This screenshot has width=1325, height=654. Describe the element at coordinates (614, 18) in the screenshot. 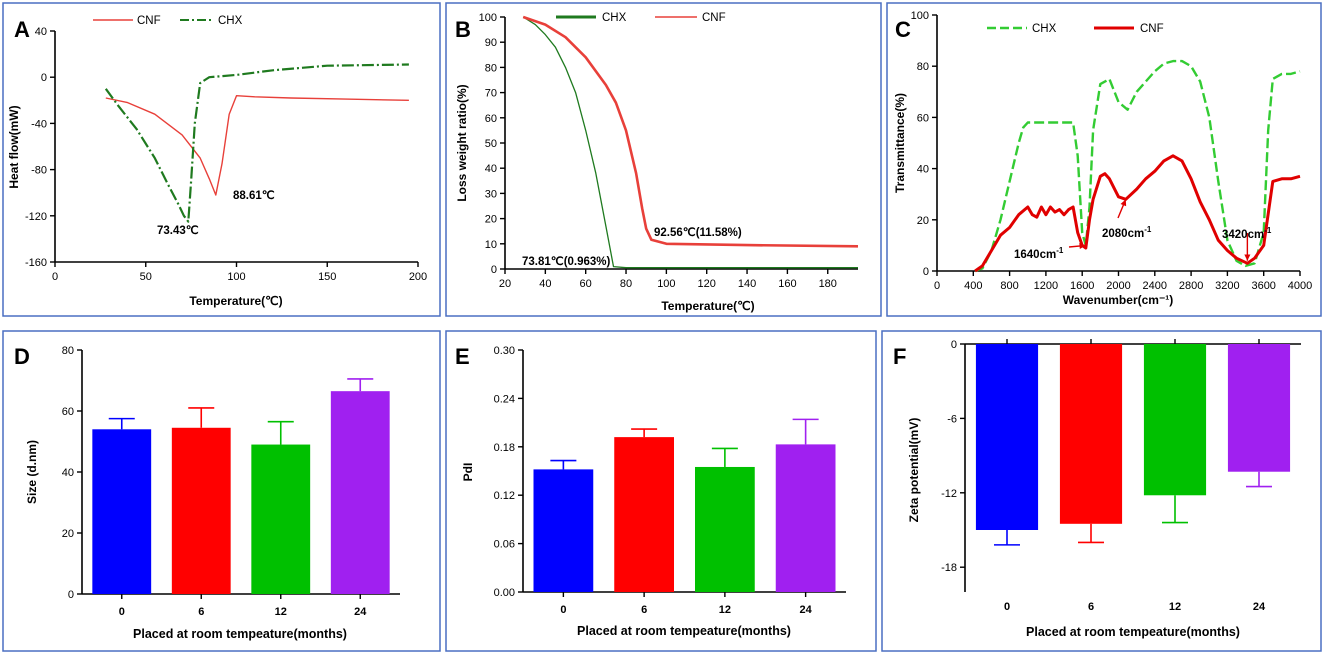

I see `chart-b-legend-label-0: CHX` at that location.